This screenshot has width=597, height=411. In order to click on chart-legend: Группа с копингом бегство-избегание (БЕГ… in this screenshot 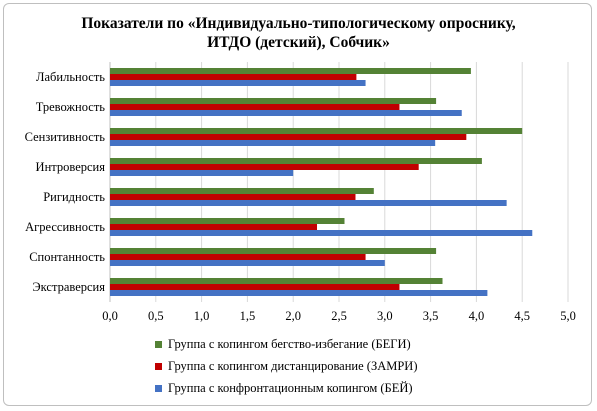, I will do `click(286, 366)`.